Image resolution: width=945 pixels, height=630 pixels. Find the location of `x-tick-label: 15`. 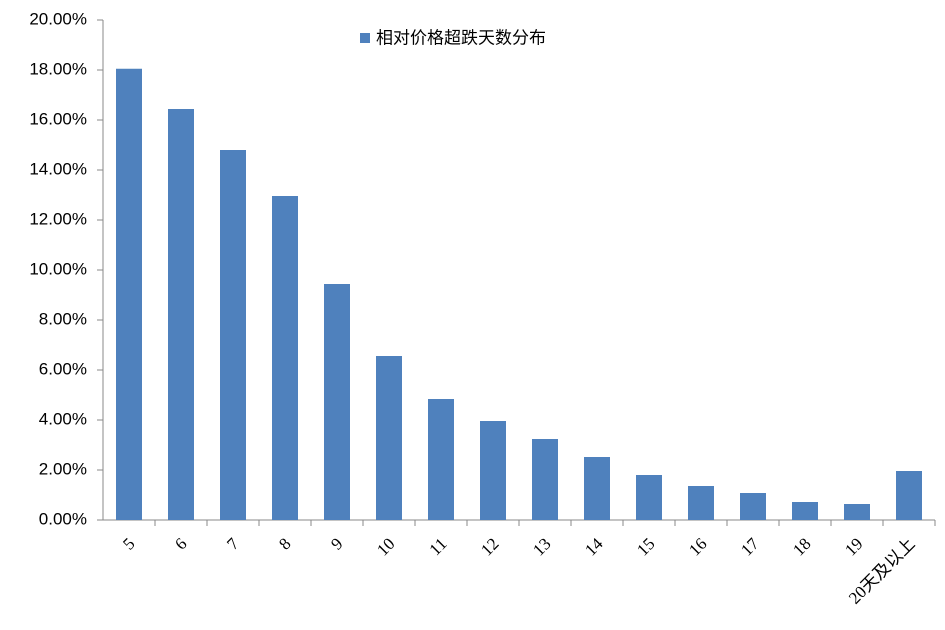

x-tick-label: 15 is located at coordinates (645, 546).